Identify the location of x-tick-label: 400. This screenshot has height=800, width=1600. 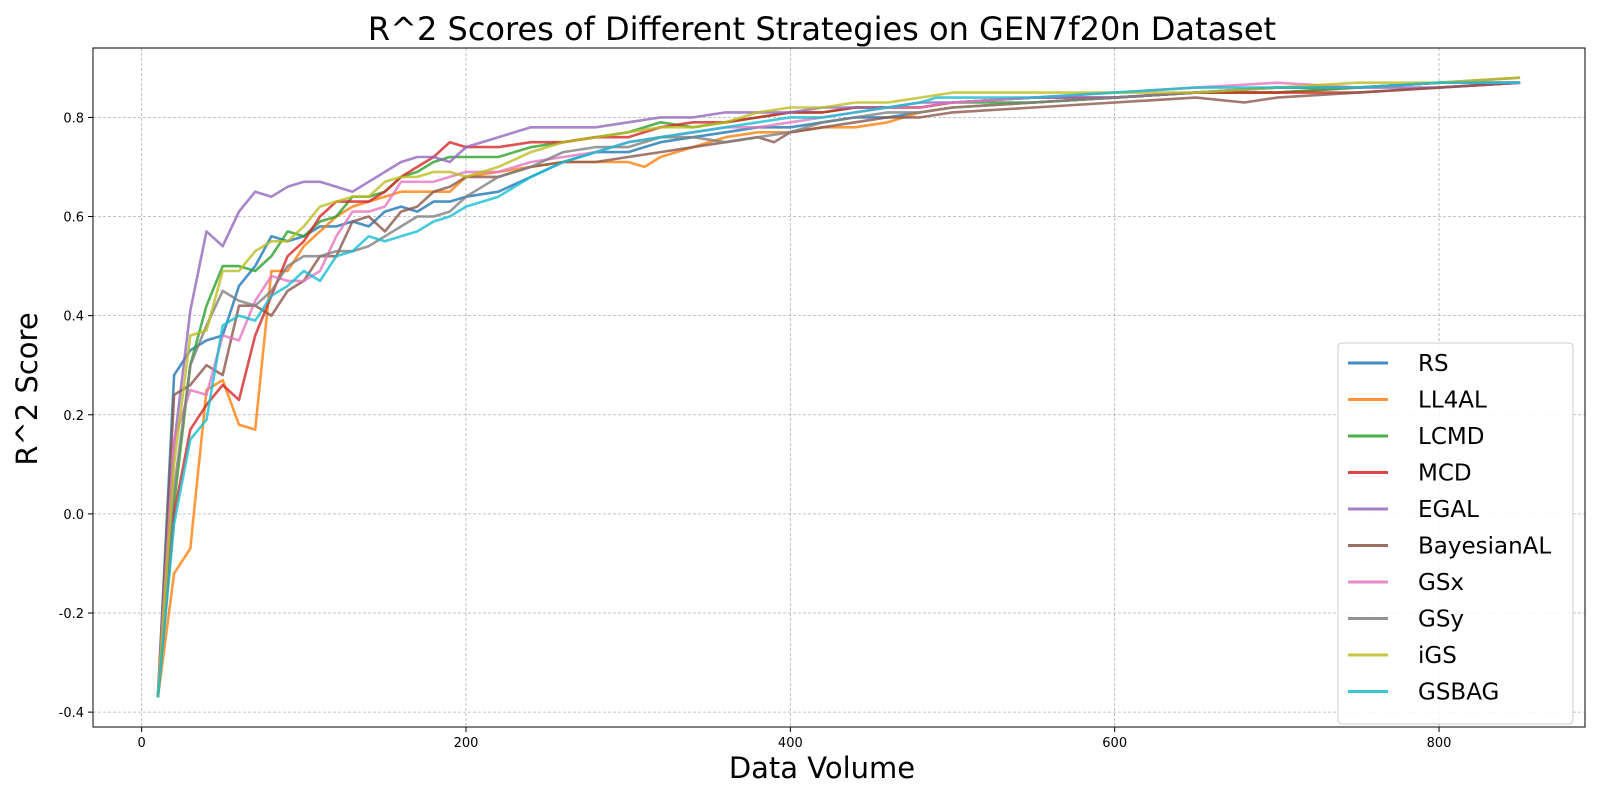
(790, 743).